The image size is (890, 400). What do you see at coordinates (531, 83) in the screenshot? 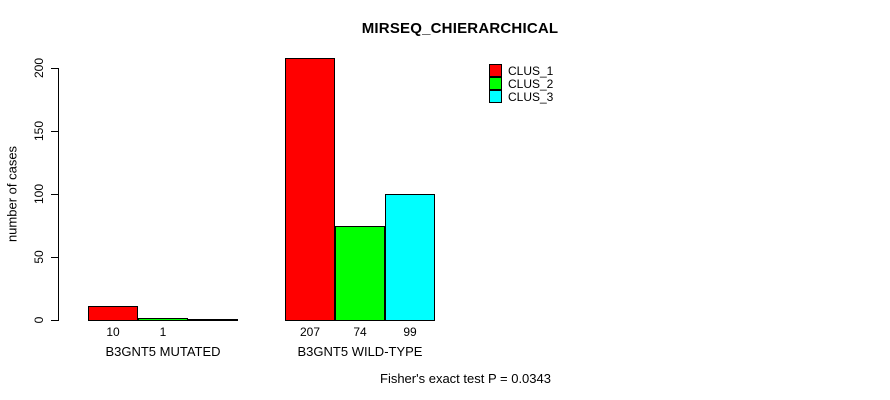
I see `legend-label: CLUS_2` at bounding box center [531, 83].